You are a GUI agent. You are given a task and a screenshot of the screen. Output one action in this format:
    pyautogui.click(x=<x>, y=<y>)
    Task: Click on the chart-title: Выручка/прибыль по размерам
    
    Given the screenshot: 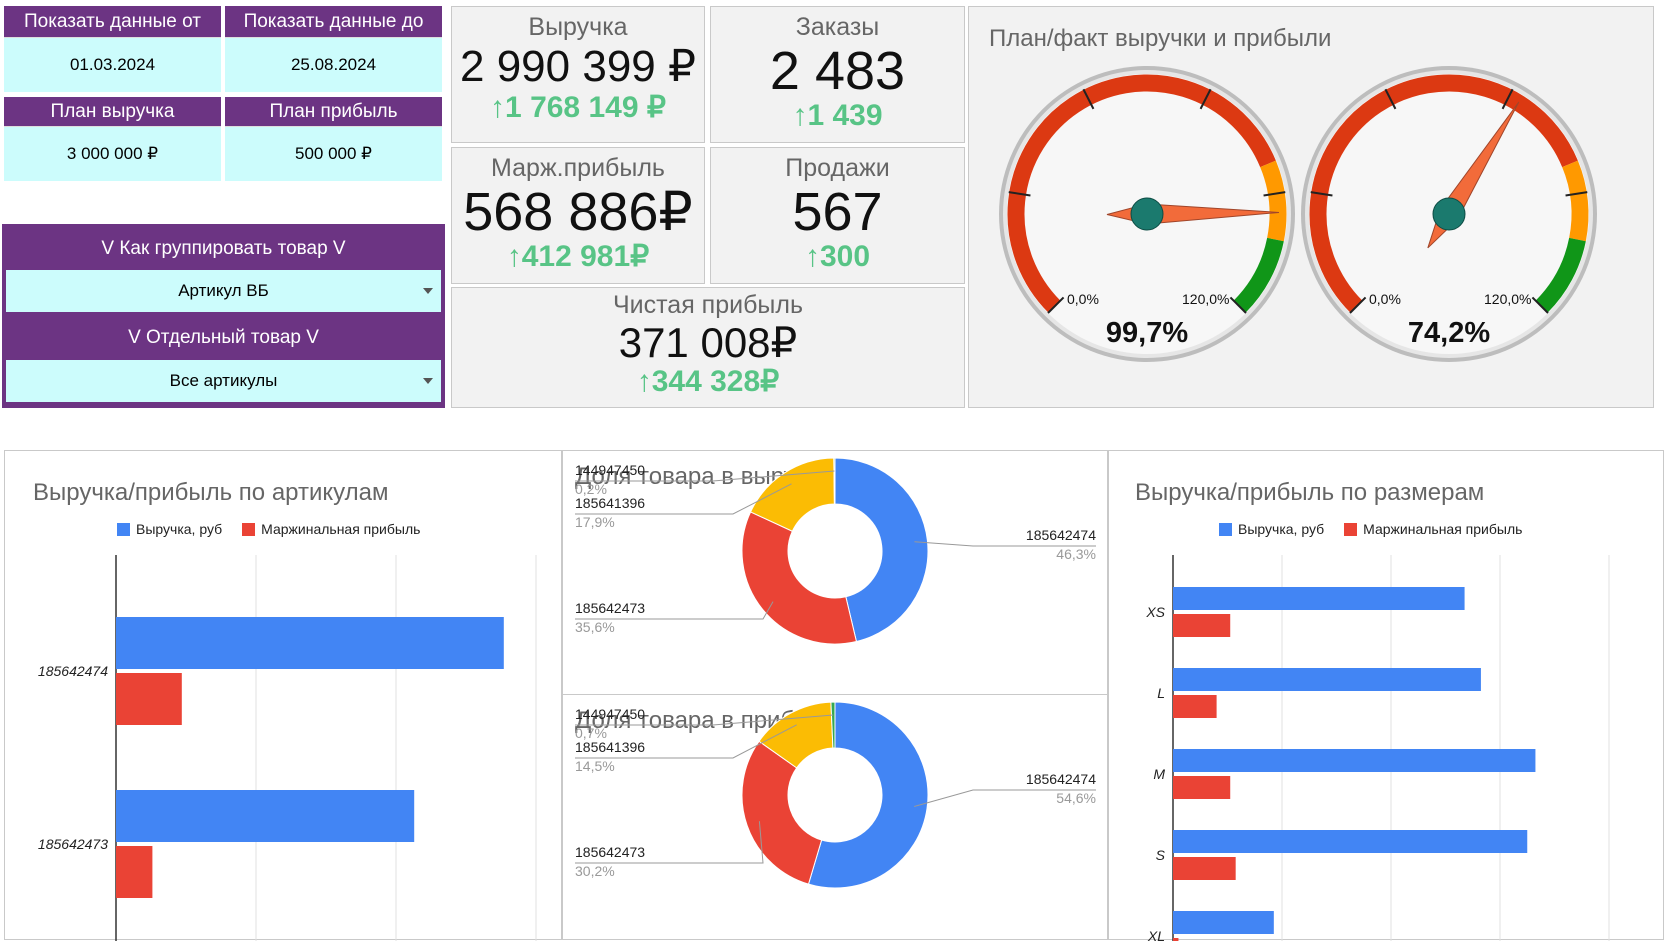 What is the action you would take?
    pyautogui.click(x=1310, y=492)
    